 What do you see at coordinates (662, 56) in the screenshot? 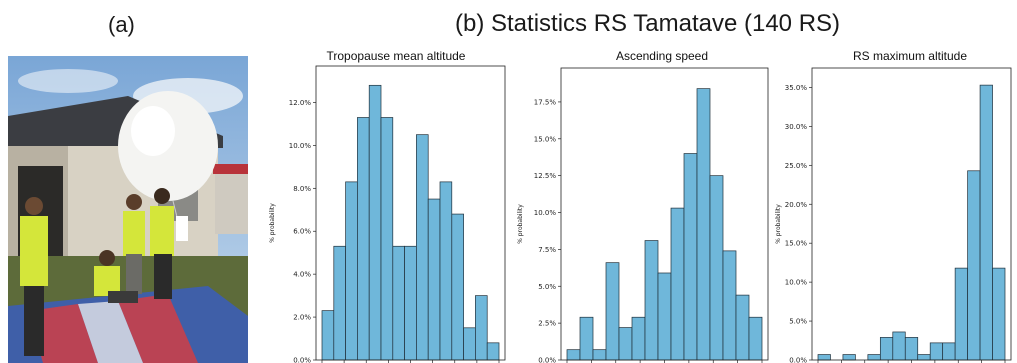
I see `chart-1-title: Ascending speed` at bounding box center [662, 56].